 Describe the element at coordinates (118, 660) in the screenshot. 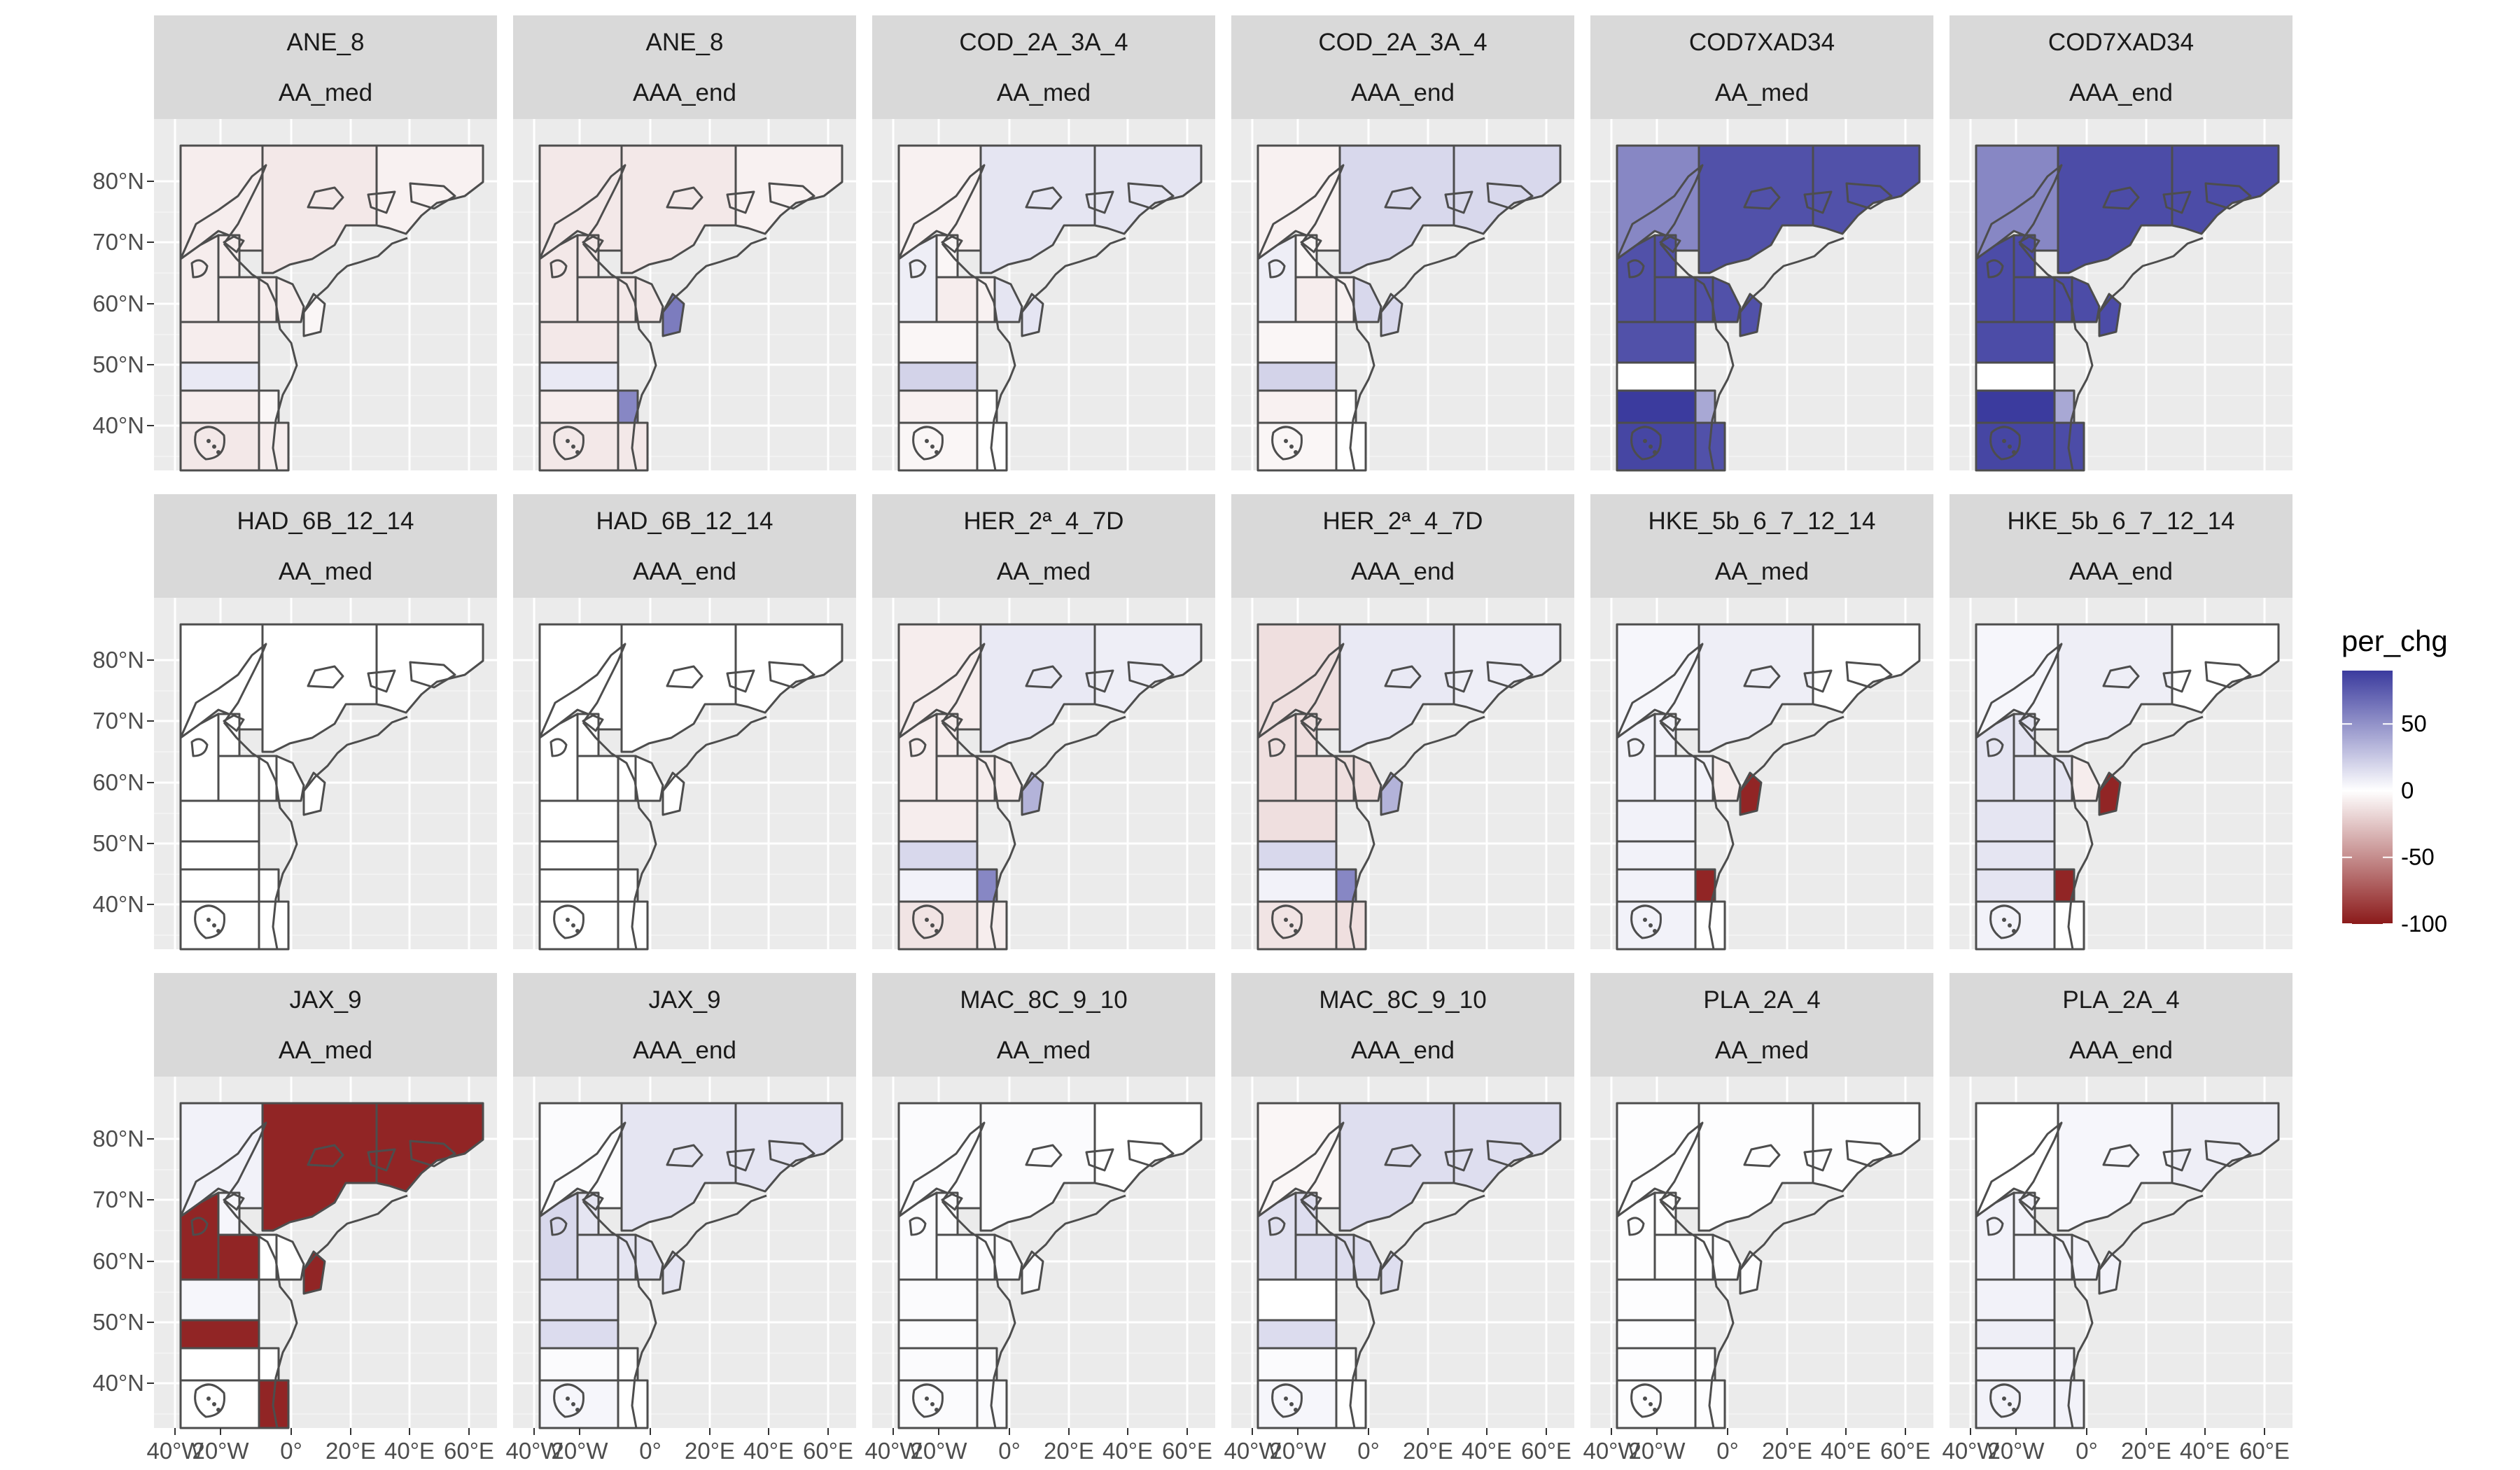

I see `y-tick-label: 80°N` at that location.